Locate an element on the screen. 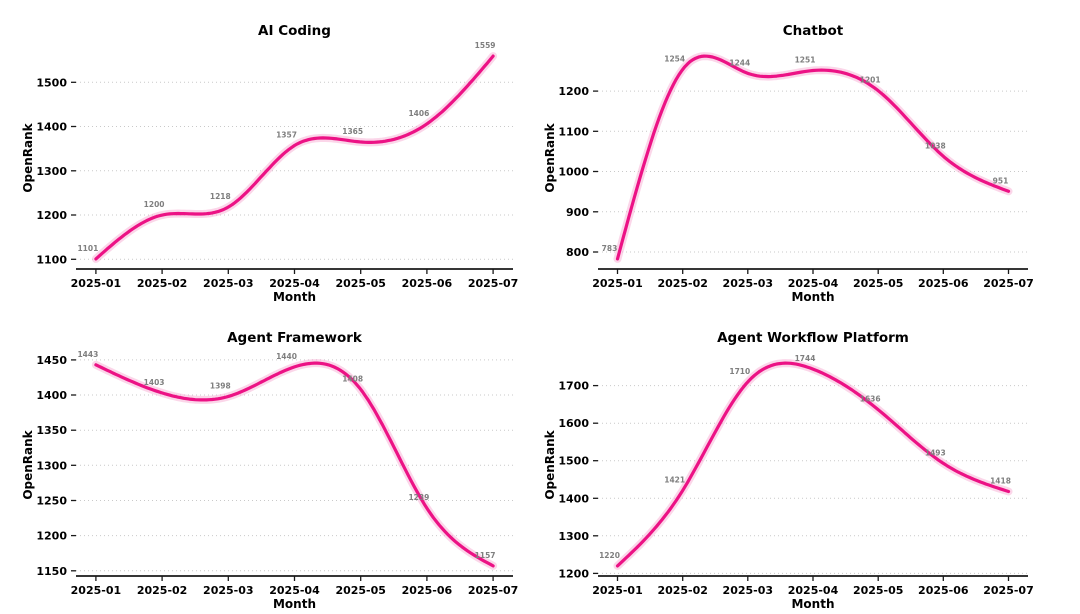 The height and width of the screenshot is (614, 1080). value-label: 1200 is located at coordinates (154, 204).